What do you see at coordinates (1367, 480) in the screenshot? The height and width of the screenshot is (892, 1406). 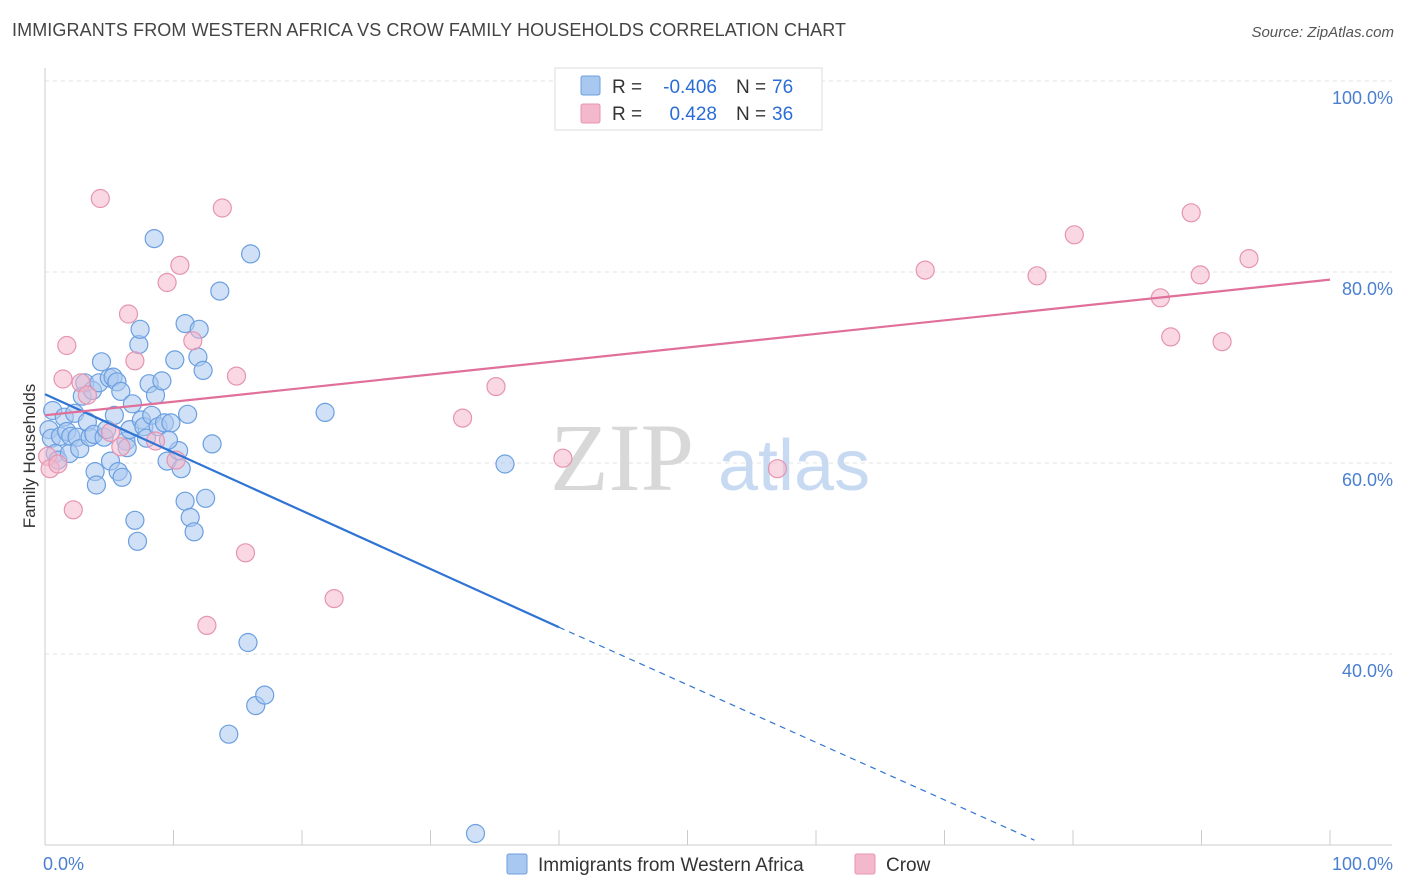 I see `y-tick-label: 60.0%` at bounding box center [1367, 480].